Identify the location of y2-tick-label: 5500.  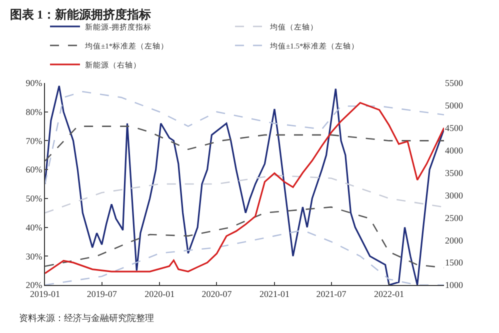
(454, 83).